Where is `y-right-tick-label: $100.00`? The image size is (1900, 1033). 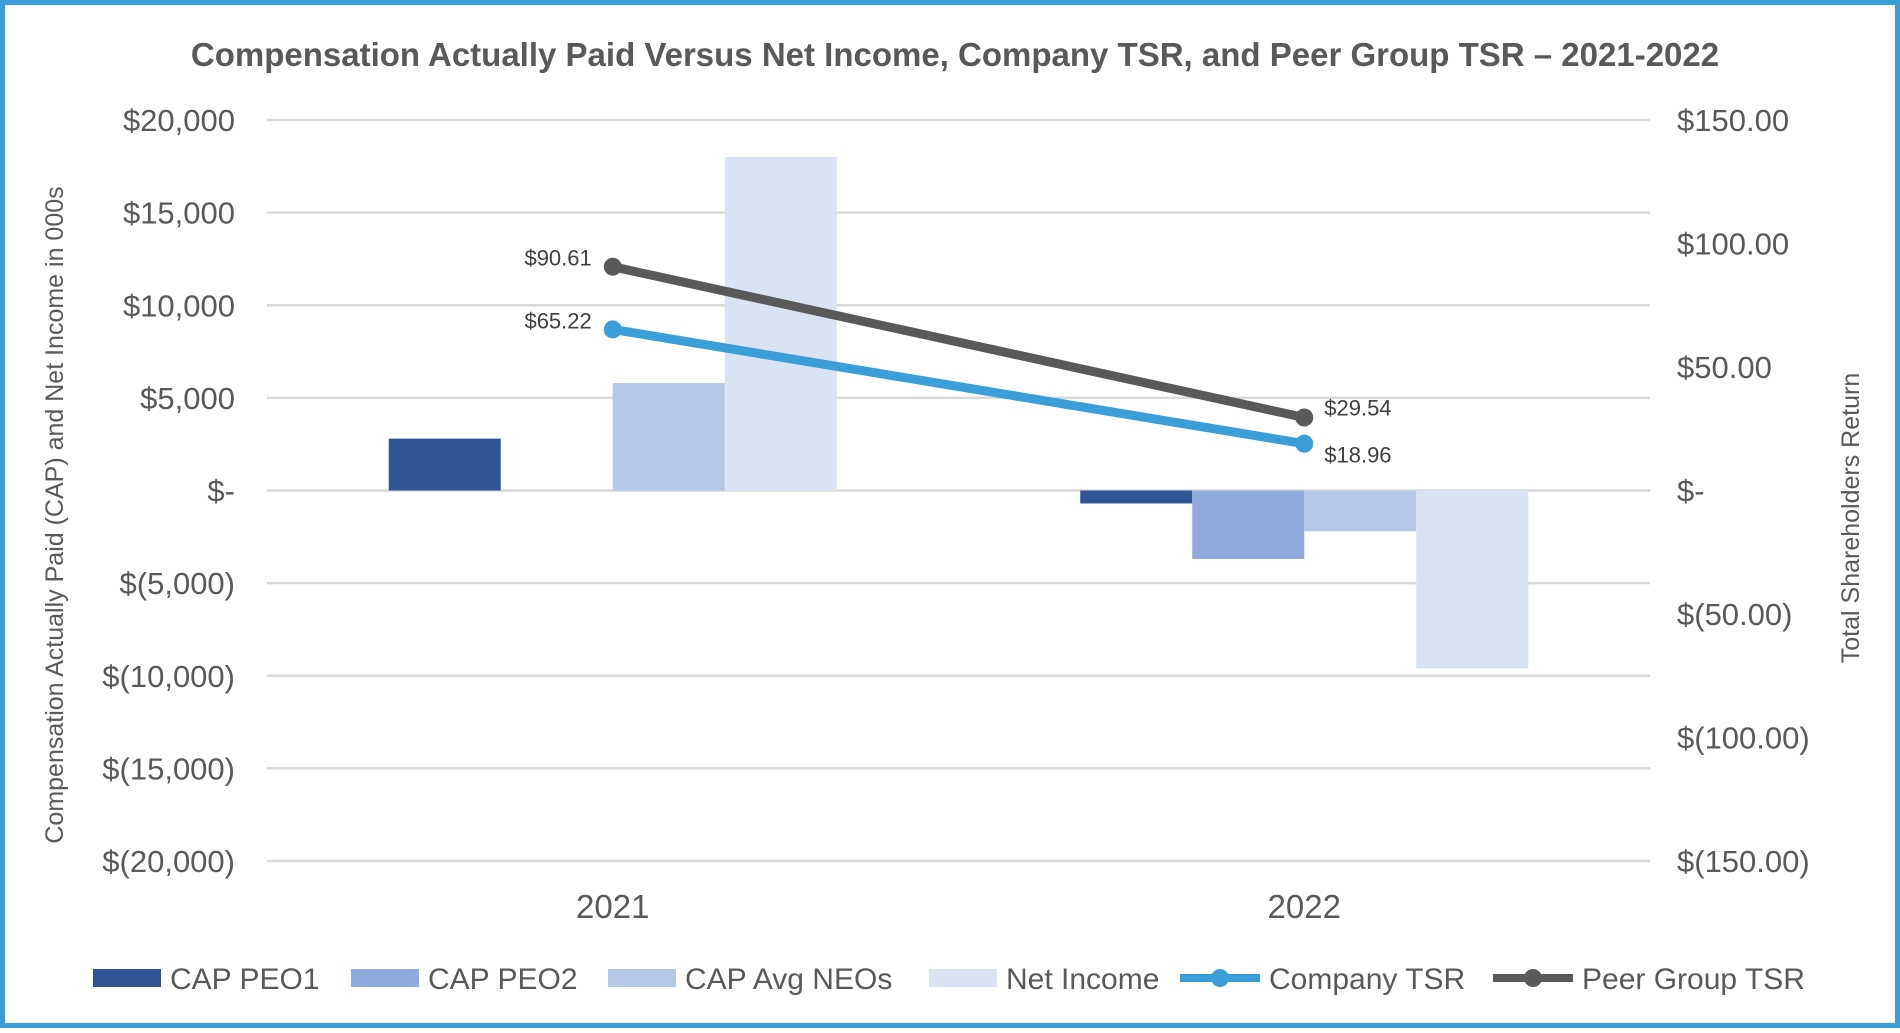
y-right-tick-label: $100.00 is located at coordinates (1733, 244).